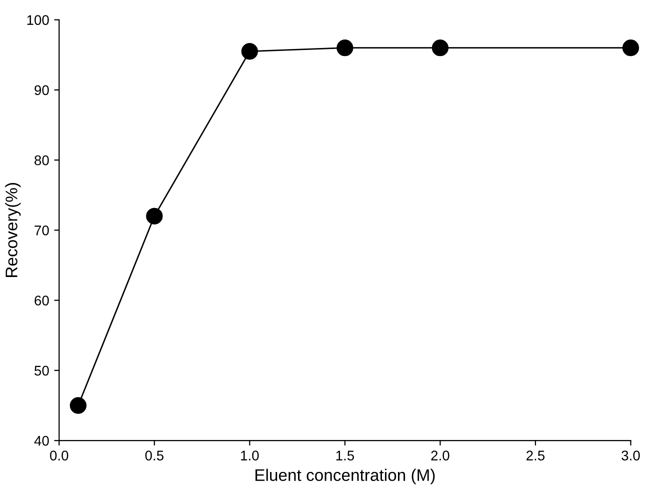  What do you see at coordinates (41, 231) in the screenshot?
I see `y-tick-label: 70` at bounding box center [41, 231].